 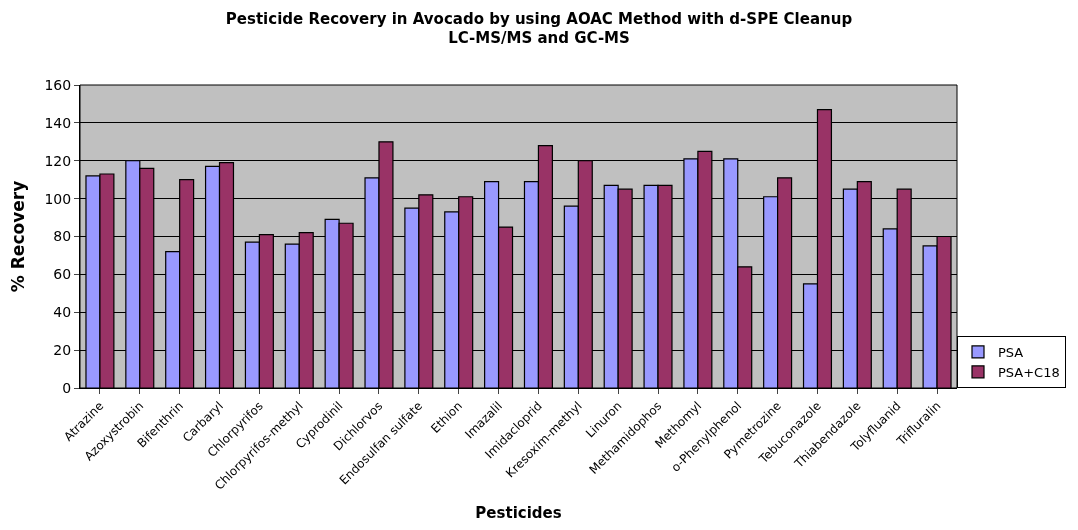 I want to click on y-tick-label: 0, so click(x=67, y=387).